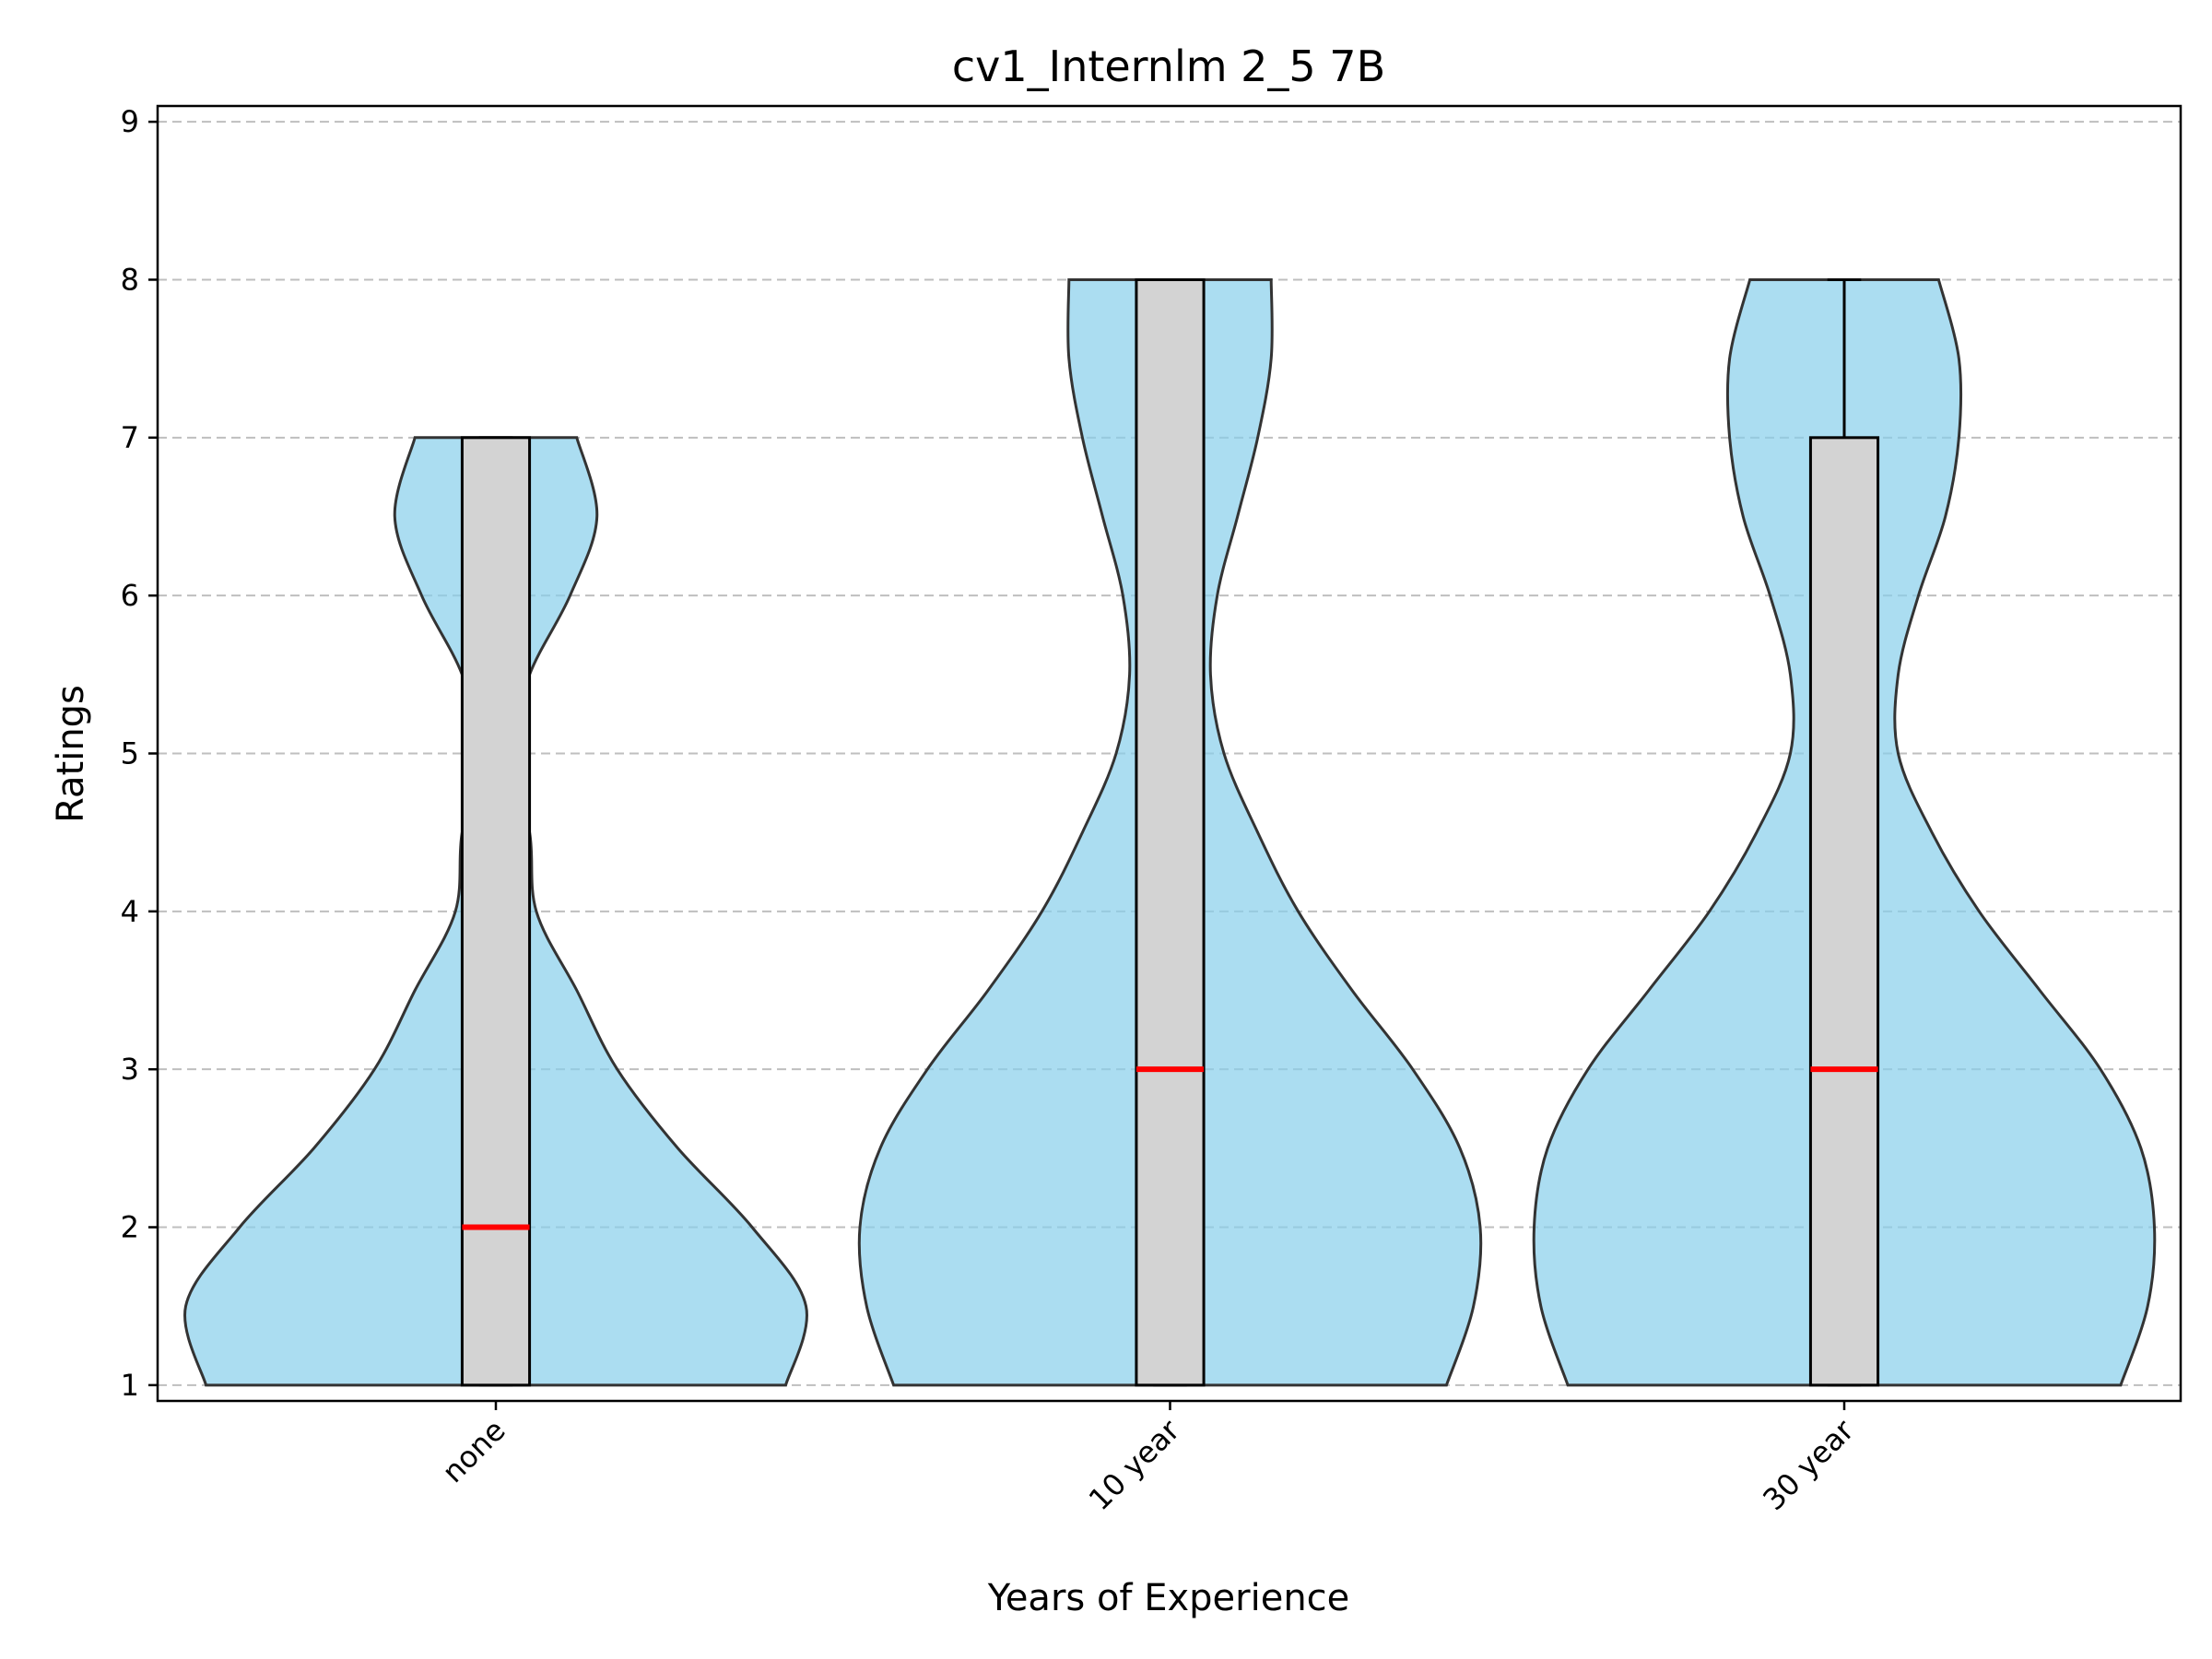 The image size is (2212, 1659). Describe the element at coordinates (130, 1069) in the screenshot. I see `y-tick-label-3: 3` at that location.